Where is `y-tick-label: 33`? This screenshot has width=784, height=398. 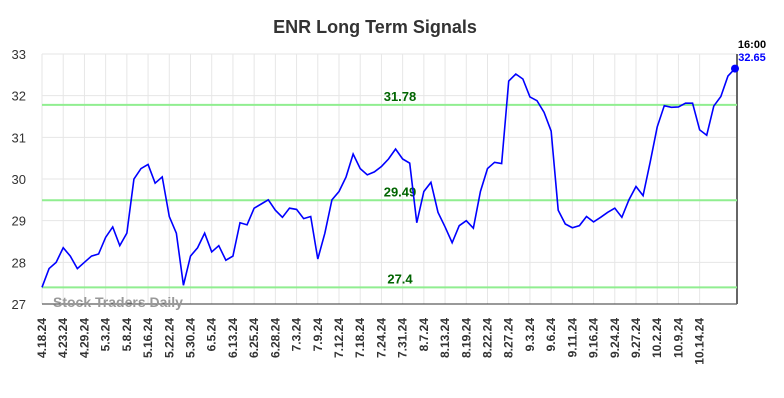
y-tick-label: 33 is located at coordinates (19, 54).